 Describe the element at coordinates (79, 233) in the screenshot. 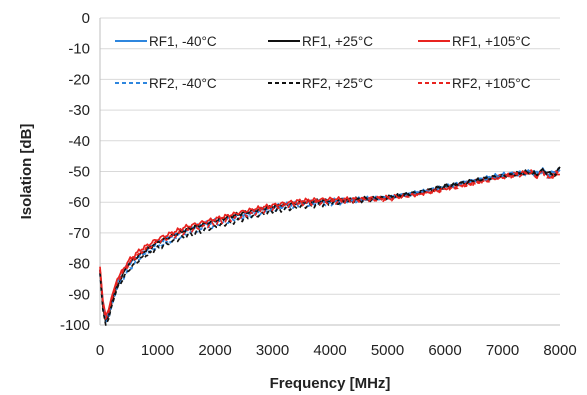

I see `y-tick-label: -70` at that location.